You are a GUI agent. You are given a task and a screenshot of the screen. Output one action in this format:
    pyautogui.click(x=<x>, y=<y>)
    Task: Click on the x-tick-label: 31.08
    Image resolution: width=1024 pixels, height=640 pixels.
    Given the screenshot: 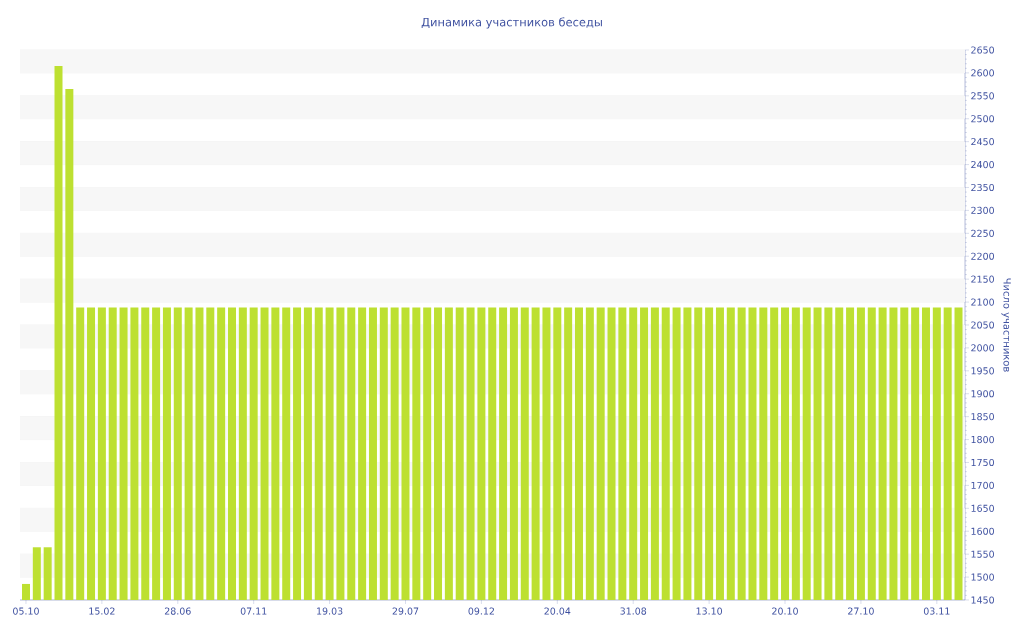 What is the action you would take?
    pyautogui.click(x=633, y=611)
    